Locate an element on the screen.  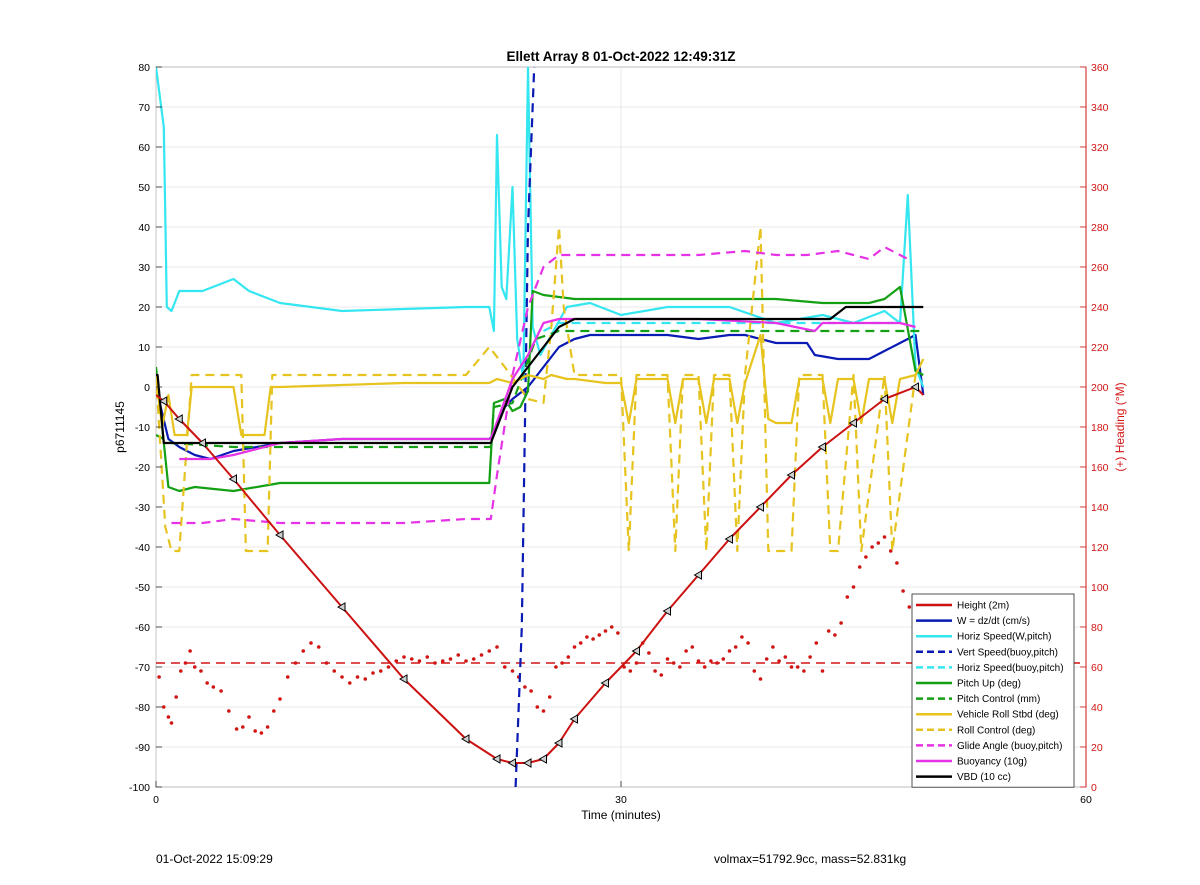
tick-label-left: -30 is located at coordinates (142, 508).